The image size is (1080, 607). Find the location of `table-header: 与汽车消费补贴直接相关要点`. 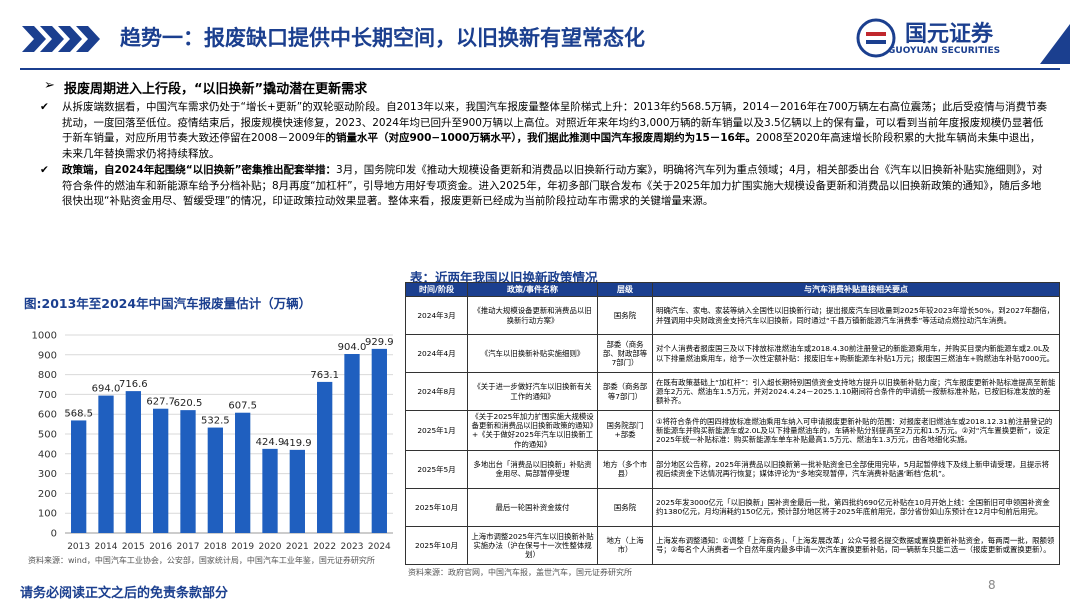

table-header: 与汽车消费补贴直接相关要点 is located at coordinates (856, 289).